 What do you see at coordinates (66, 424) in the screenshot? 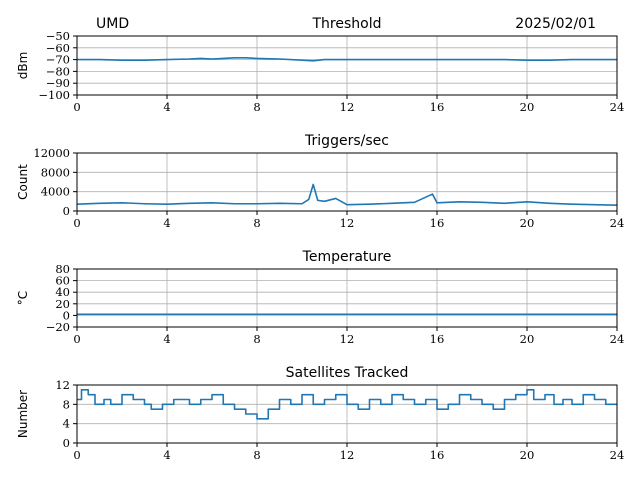
I see `y-tick-label: 4` at bounding box center [66, 424].